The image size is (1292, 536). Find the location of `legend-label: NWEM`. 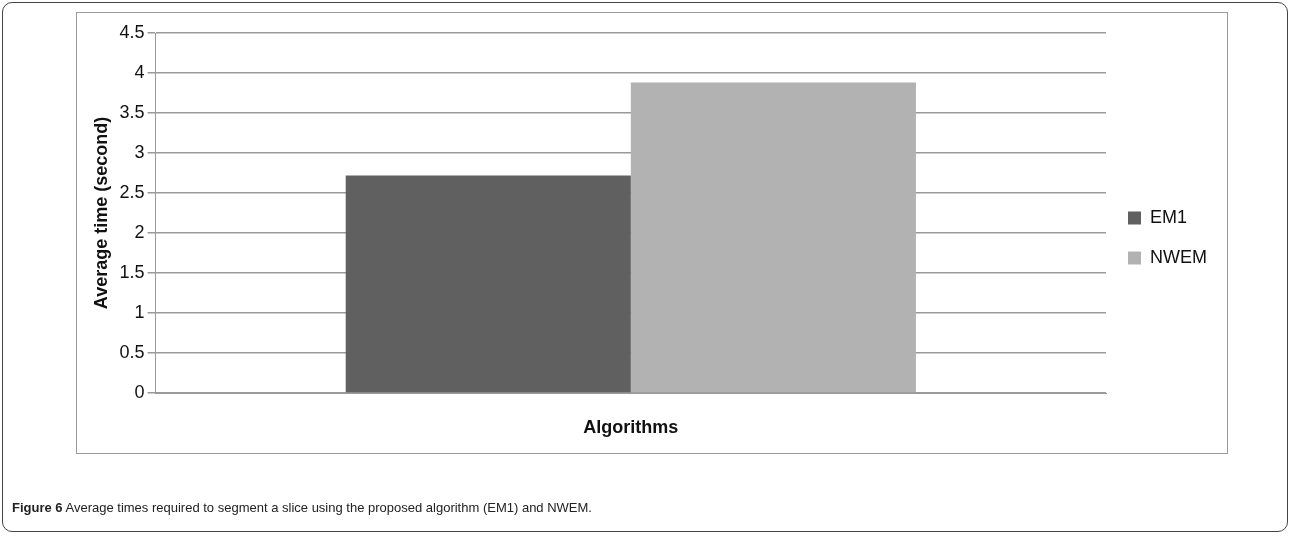

legend-label: NWEM is located at coordinates (1179, 256).